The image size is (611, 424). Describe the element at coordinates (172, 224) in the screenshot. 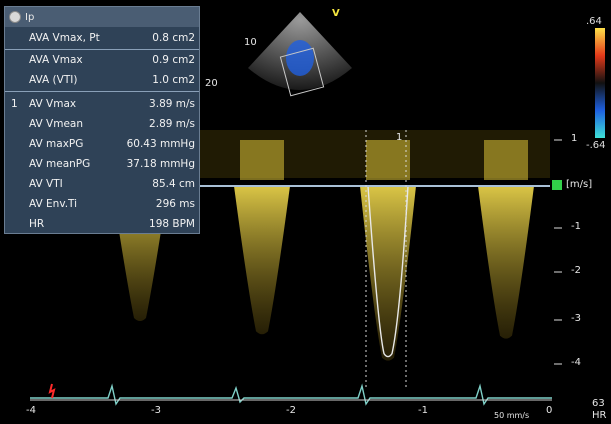

I see `measurement-value: 198 BPM` at that location.